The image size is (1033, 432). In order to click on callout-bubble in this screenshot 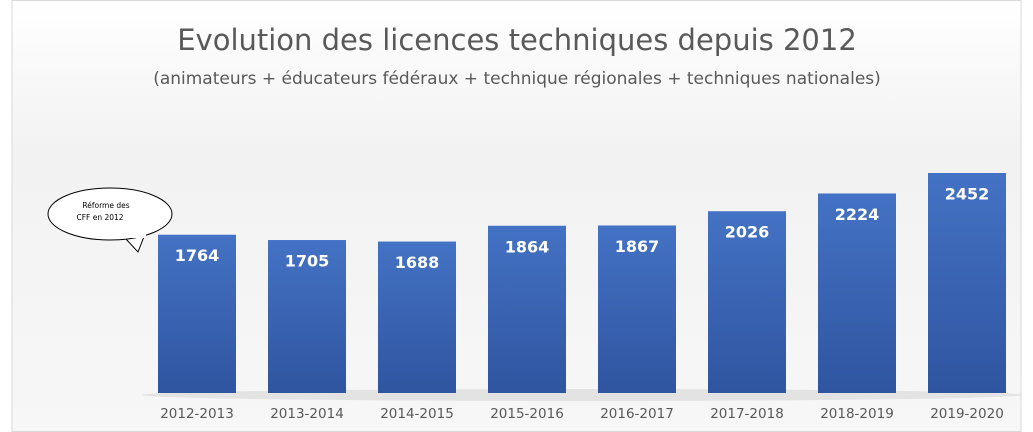, I will do `click(110, 214)`.